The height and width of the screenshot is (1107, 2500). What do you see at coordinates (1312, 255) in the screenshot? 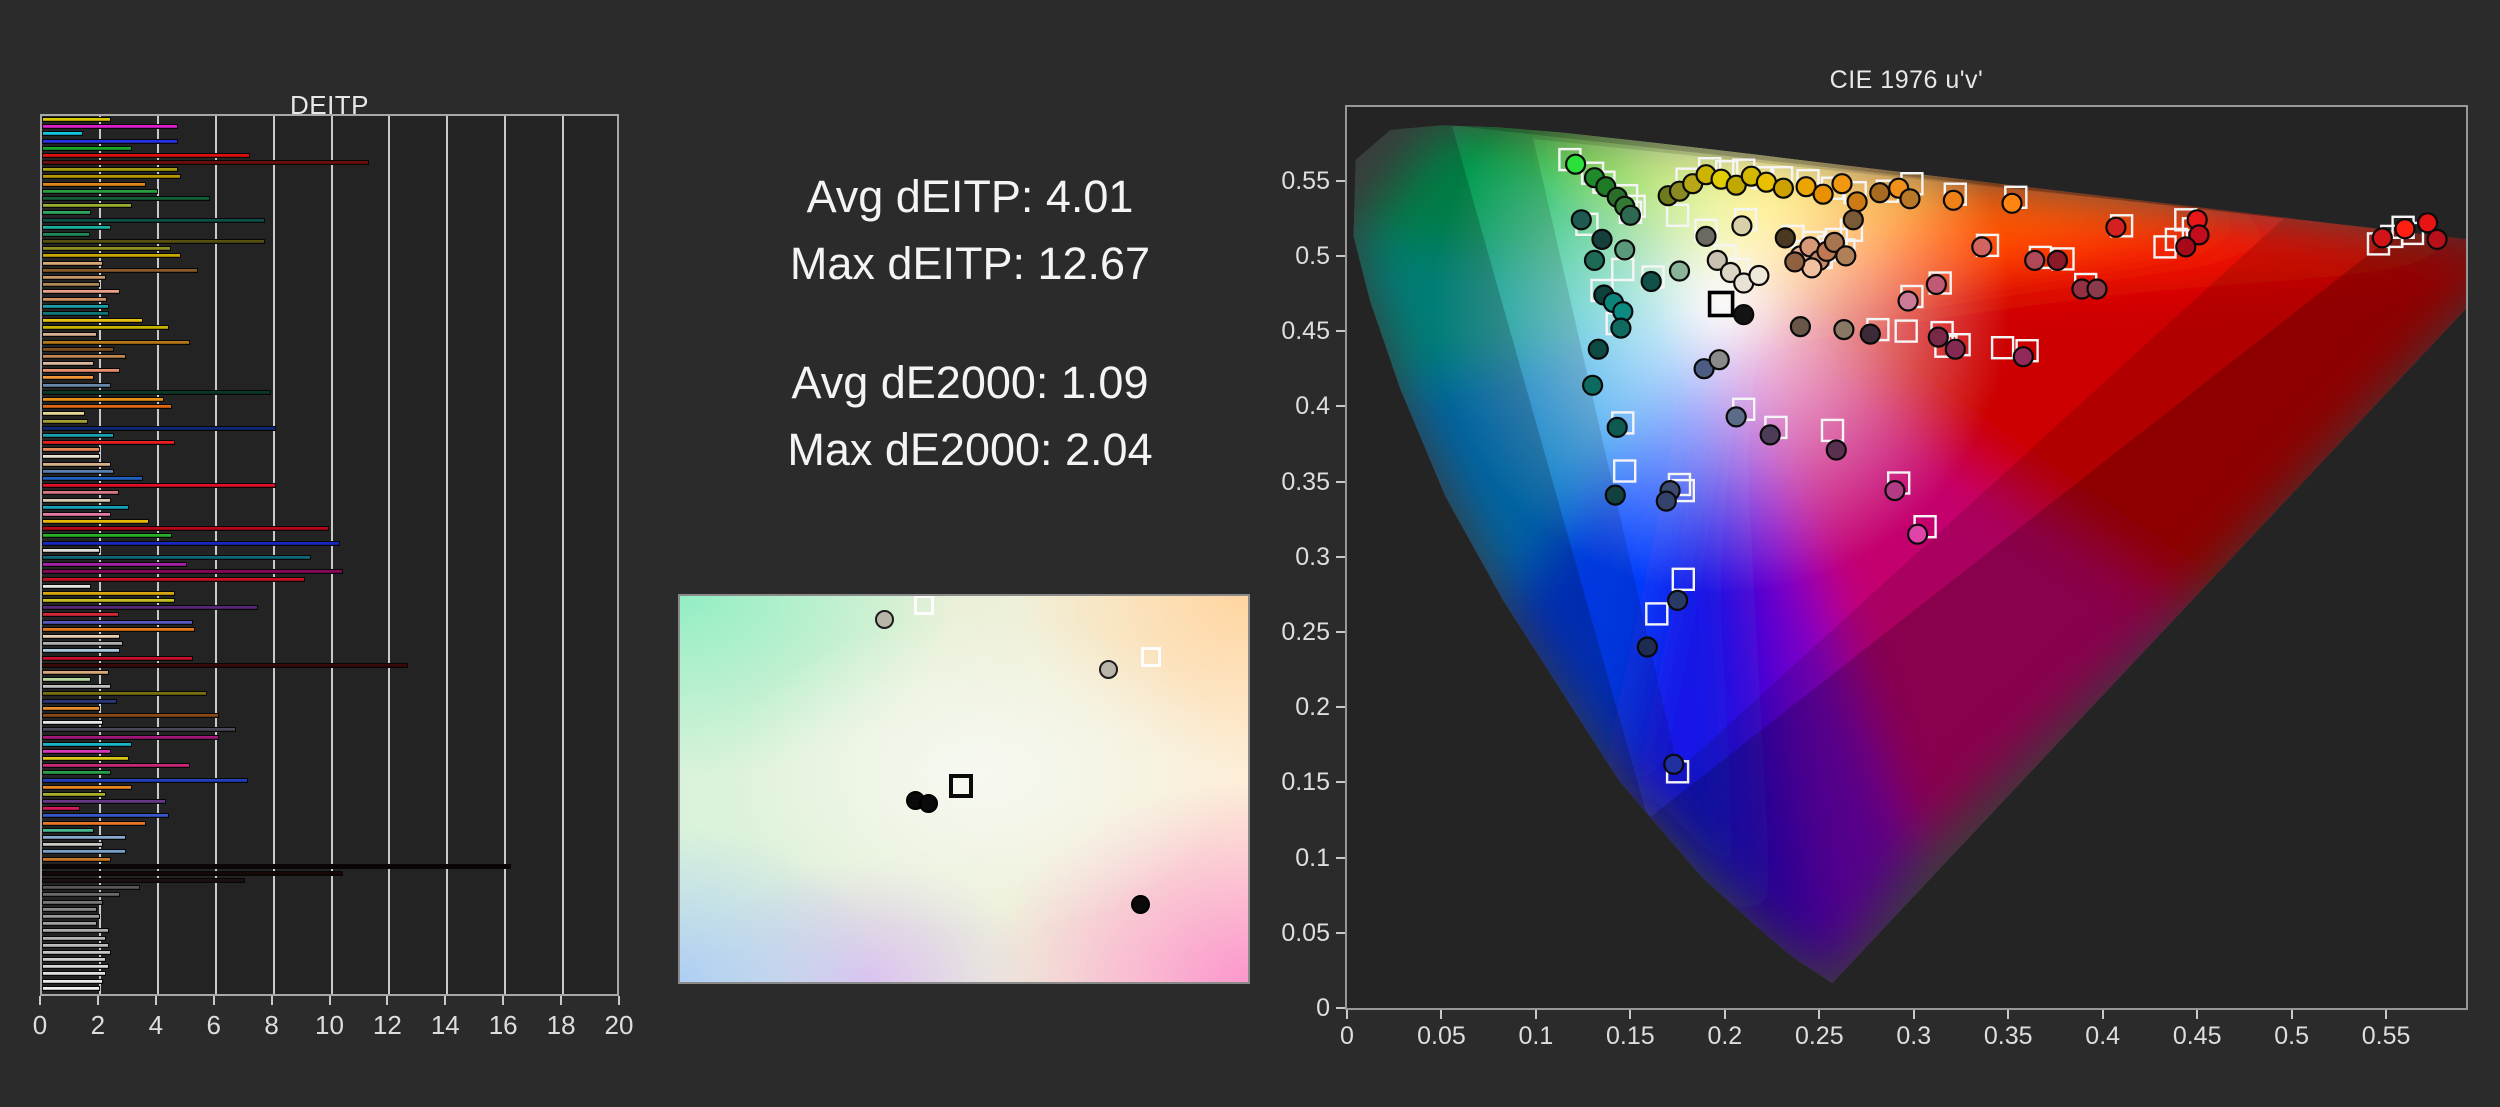
I see `cie-y-tick-label: 0.5` at bounding box center [1312, 255].